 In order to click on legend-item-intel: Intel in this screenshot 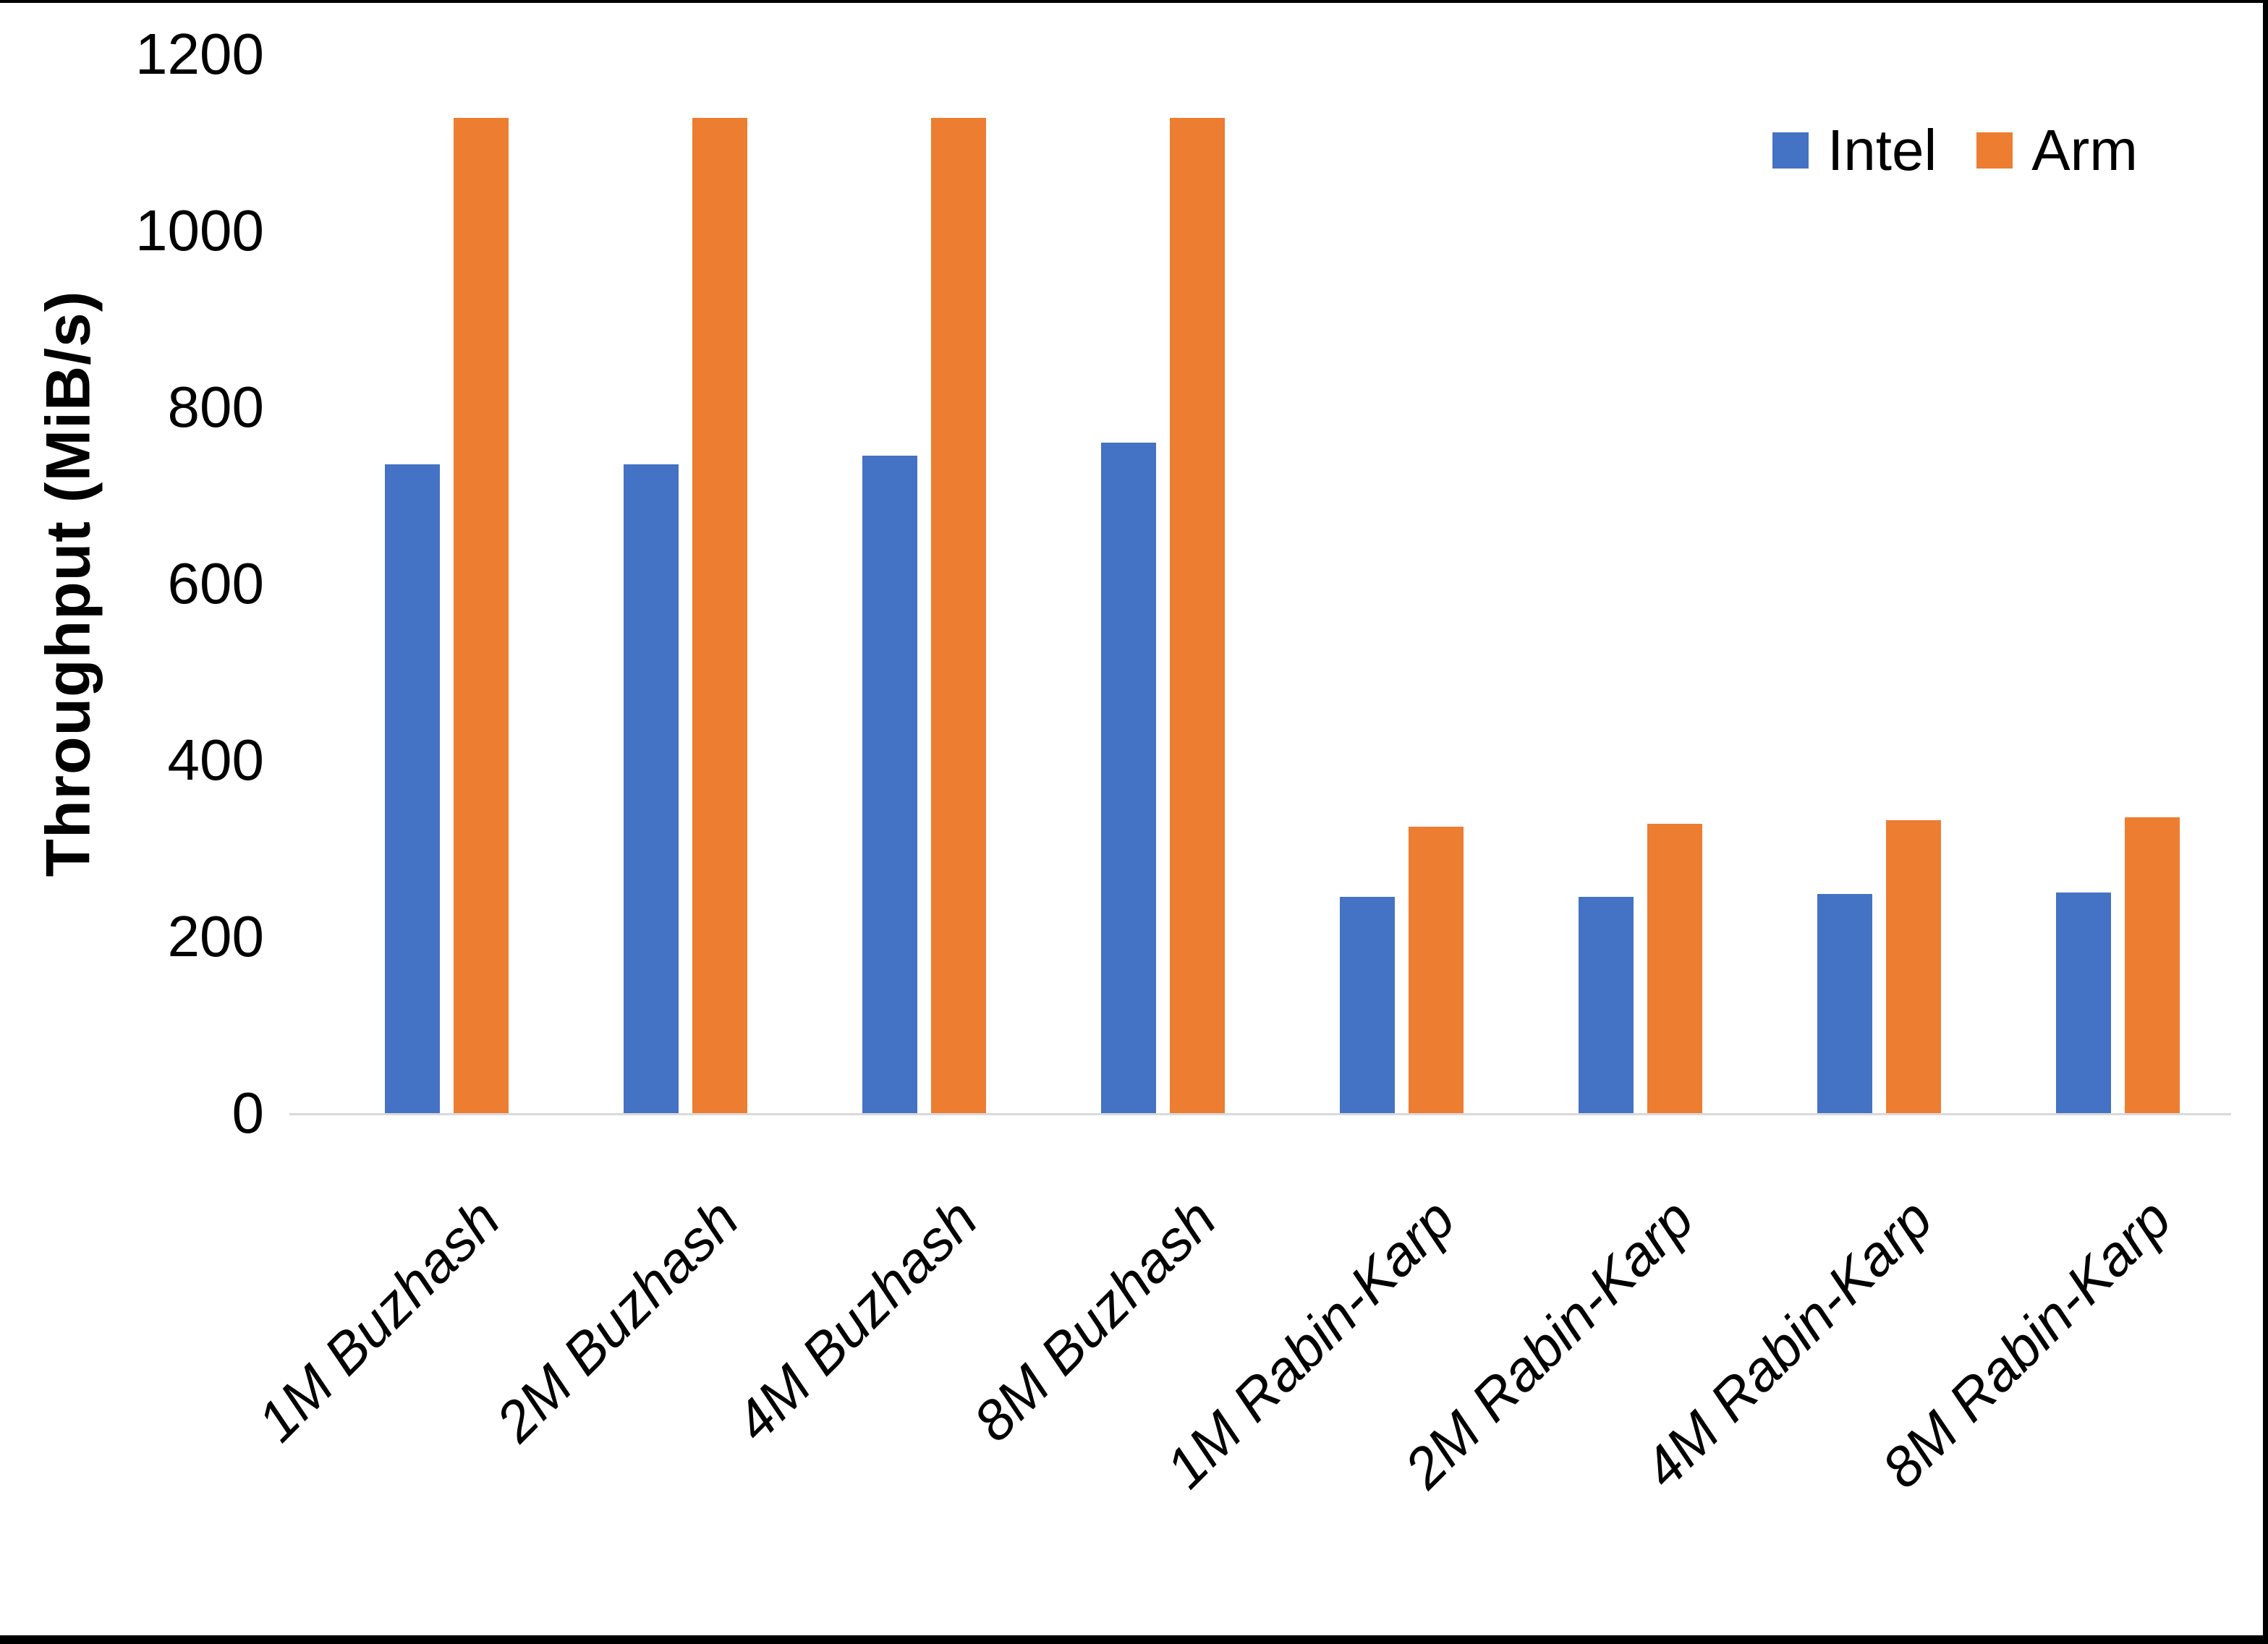, I will do `click(1854, 150)`.